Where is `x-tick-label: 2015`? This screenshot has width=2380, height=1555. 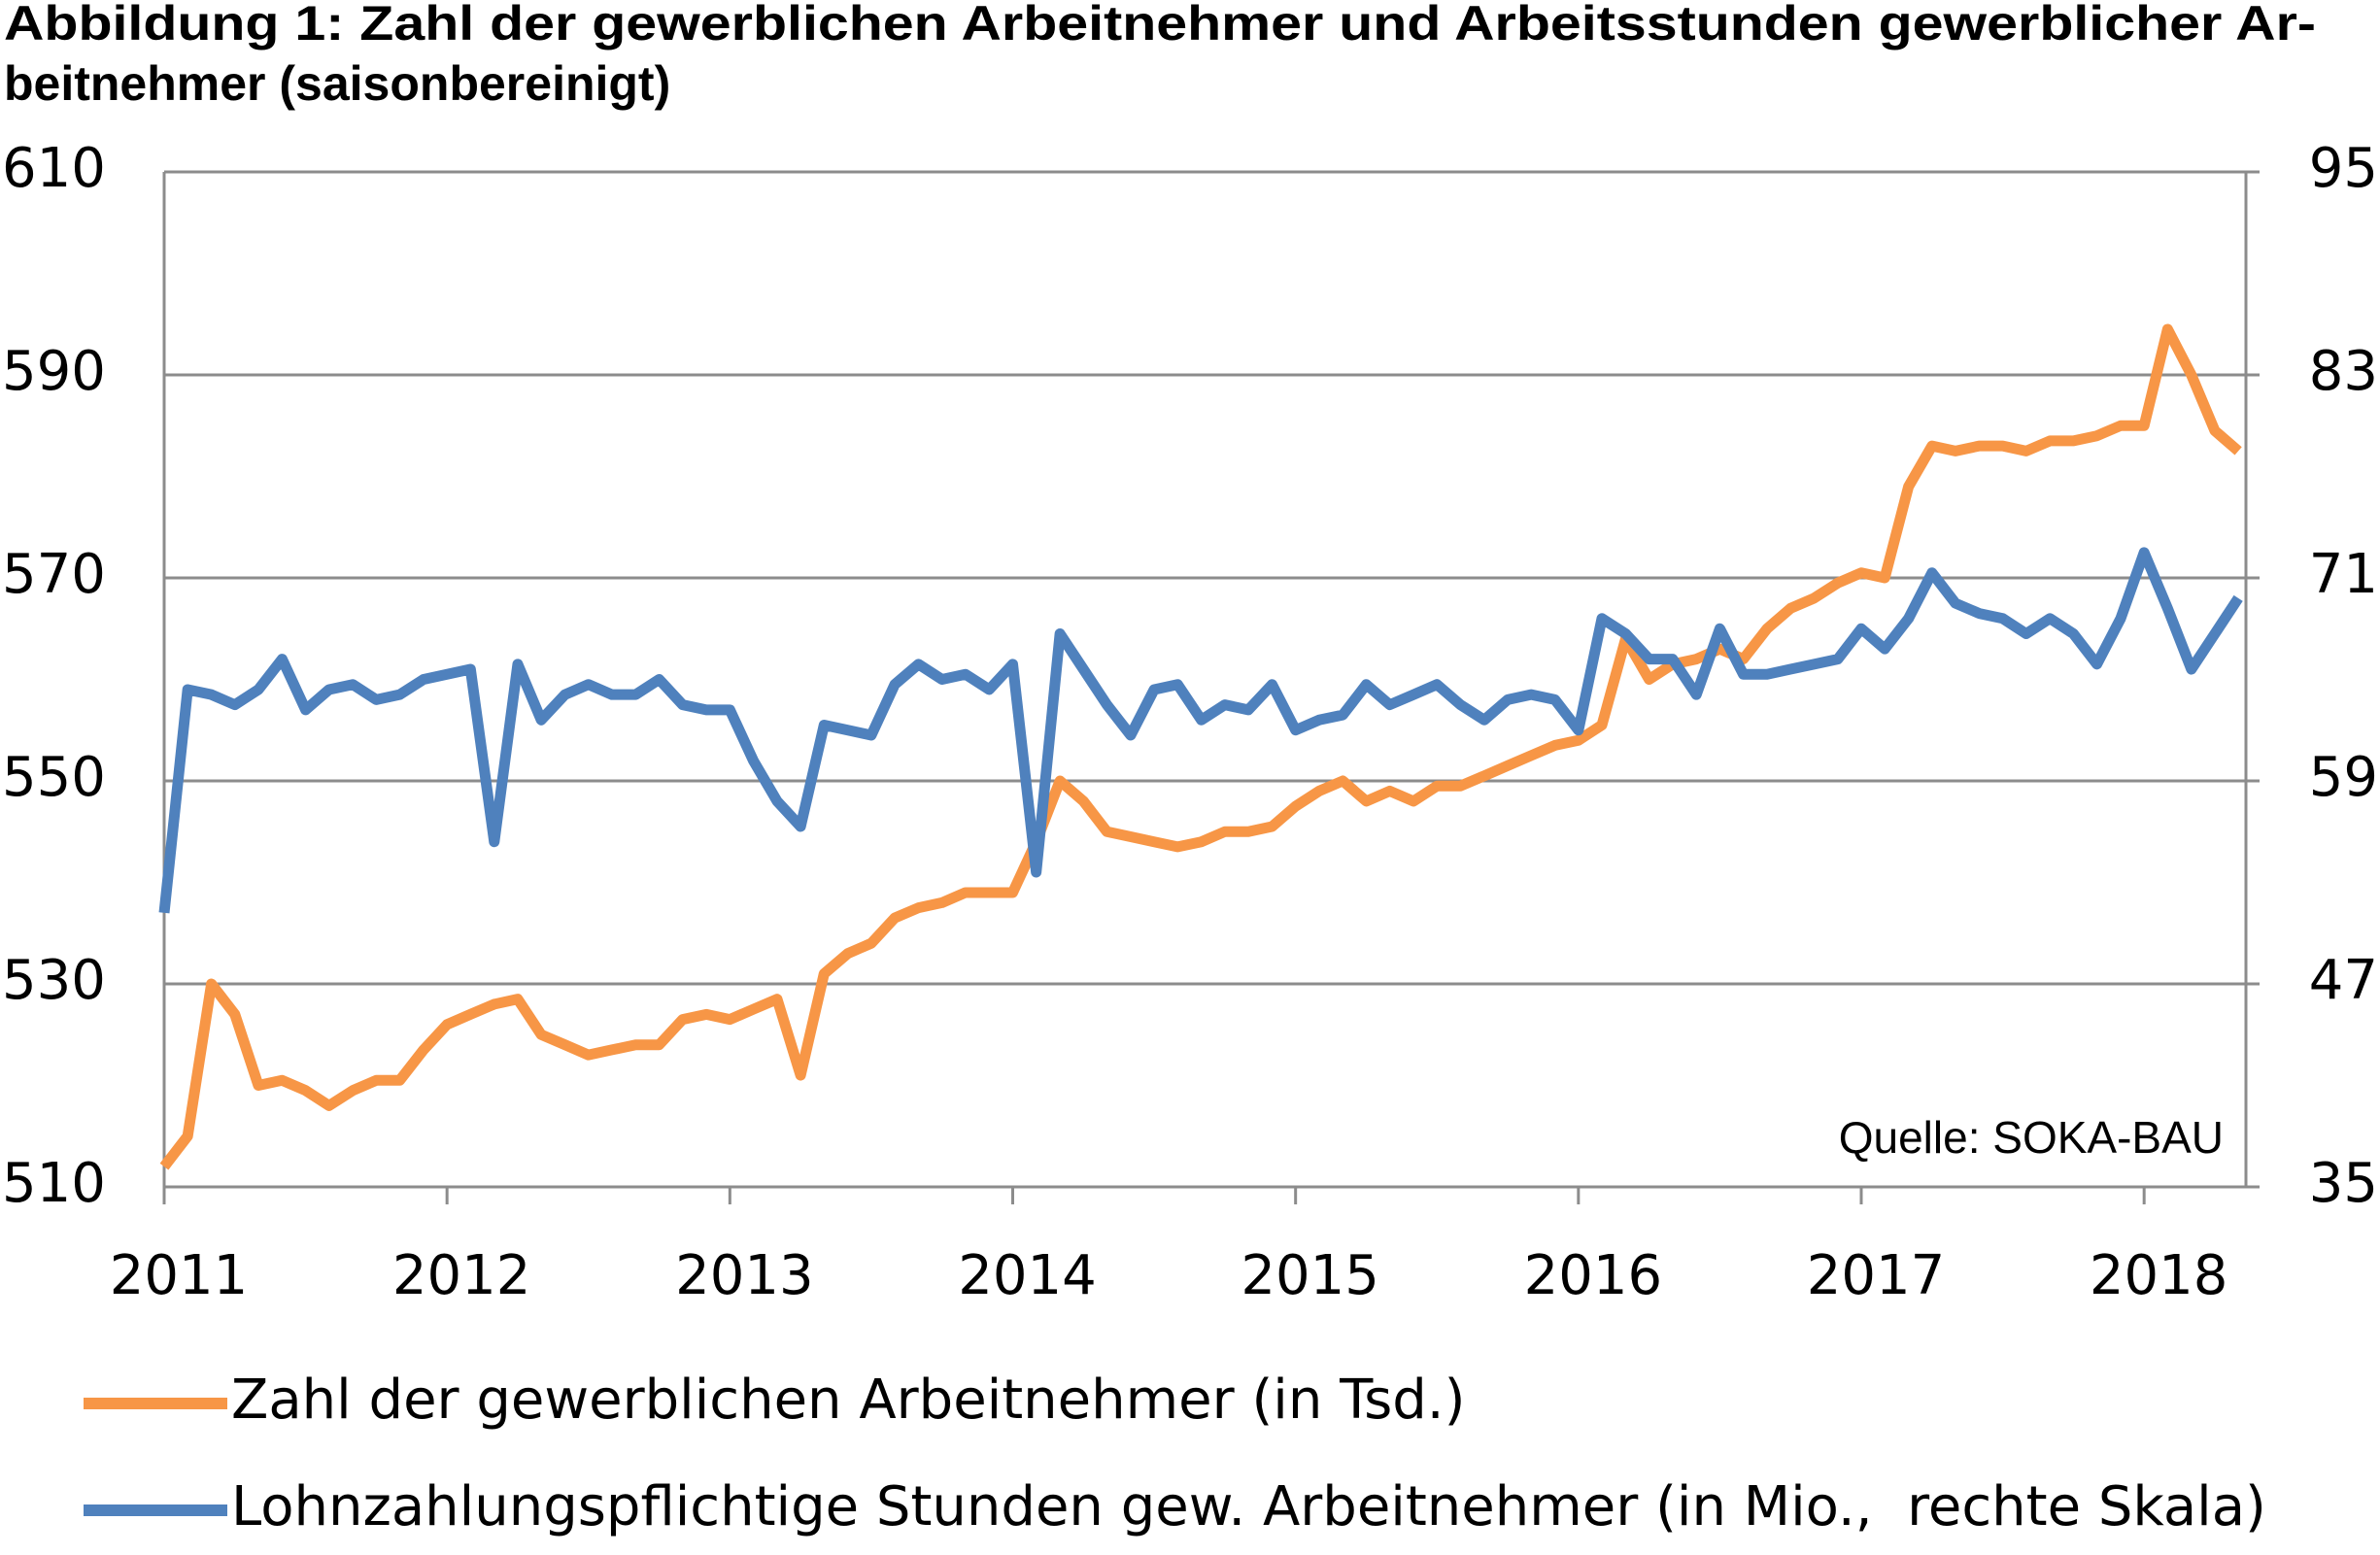
x-tick-label: 2015 is located at coordinates (1310, 1276).